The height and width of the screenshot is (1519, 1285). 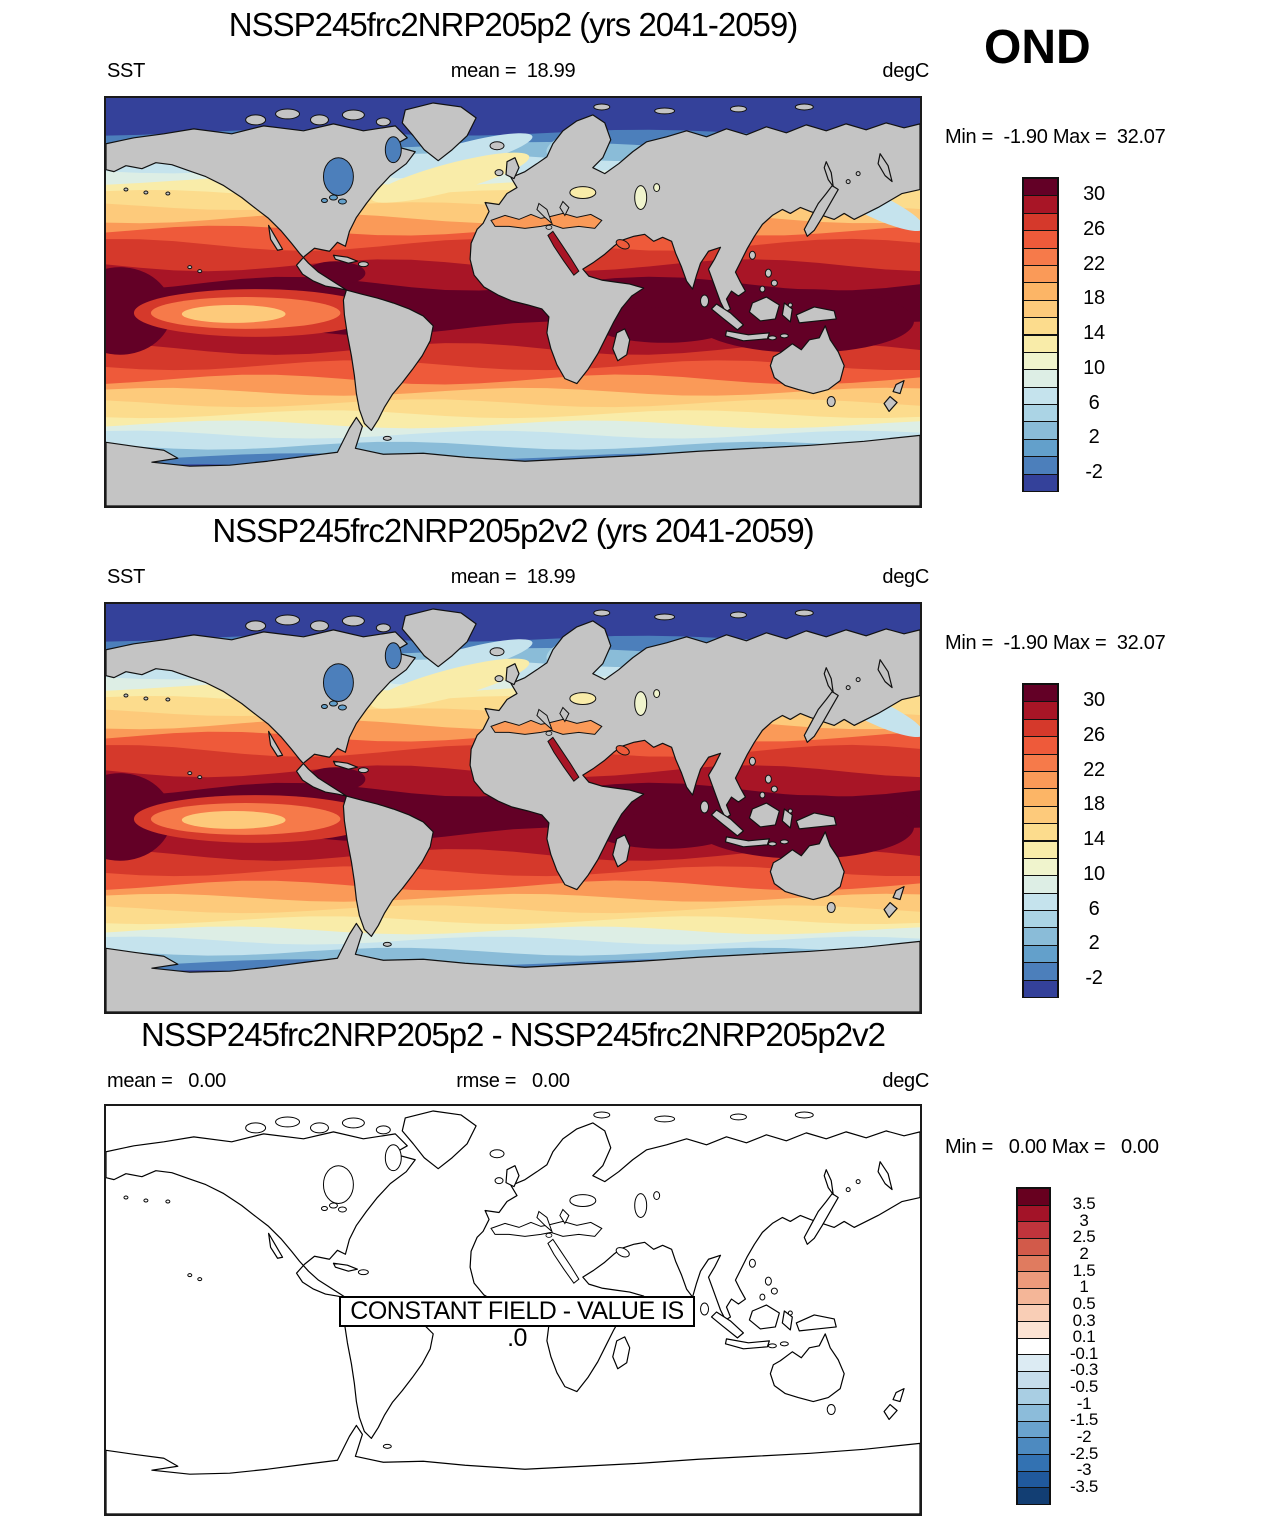 What do you see at coordinates (1084, 1337) in the screenshot?
I see `colorbar-tick-label: 0.1` at bounding box center [1084, 1337].